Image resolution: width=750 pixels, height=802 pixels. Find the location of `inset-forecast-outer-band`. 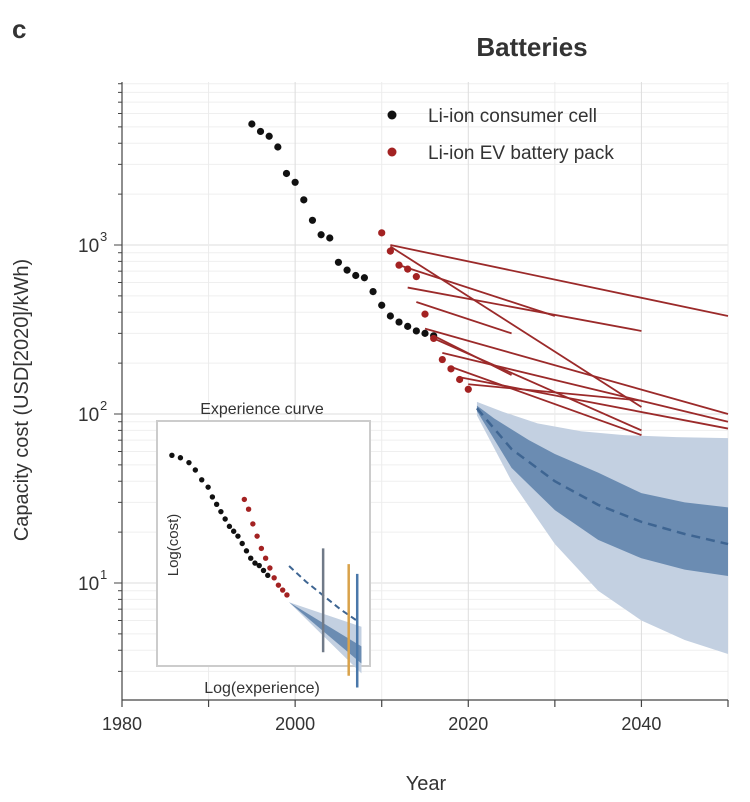

inset-forecast-outer-band is located at coordinates (325, 638).